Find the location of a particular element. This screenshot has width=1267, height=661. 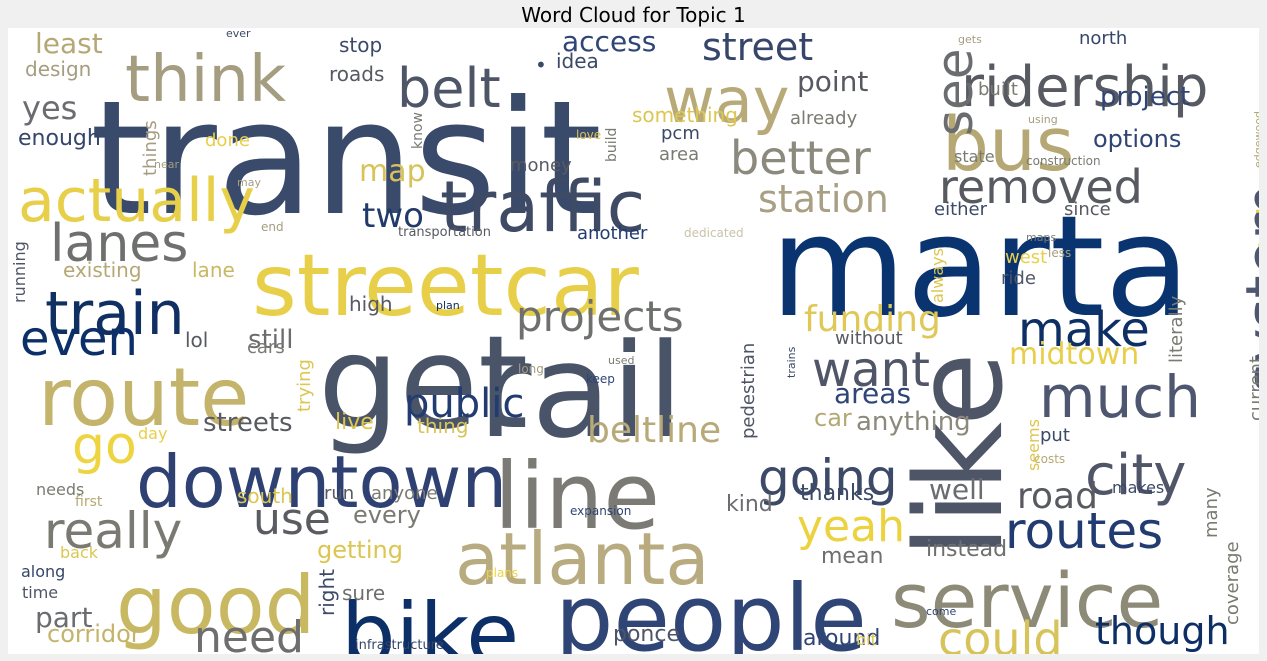

word-needs: needs is located at coordinates (60, 489).